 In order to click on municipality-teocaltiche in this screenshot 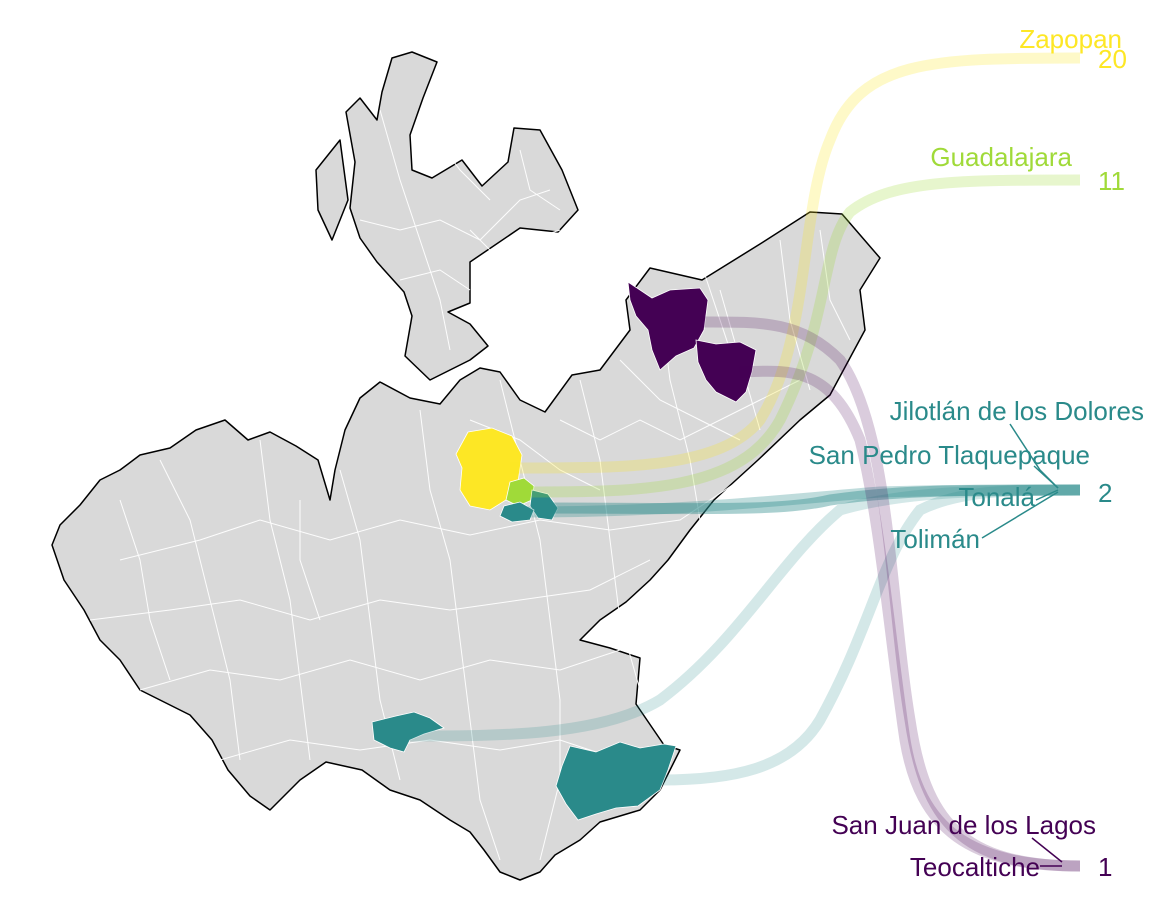, I will do `click(668, 326)`.